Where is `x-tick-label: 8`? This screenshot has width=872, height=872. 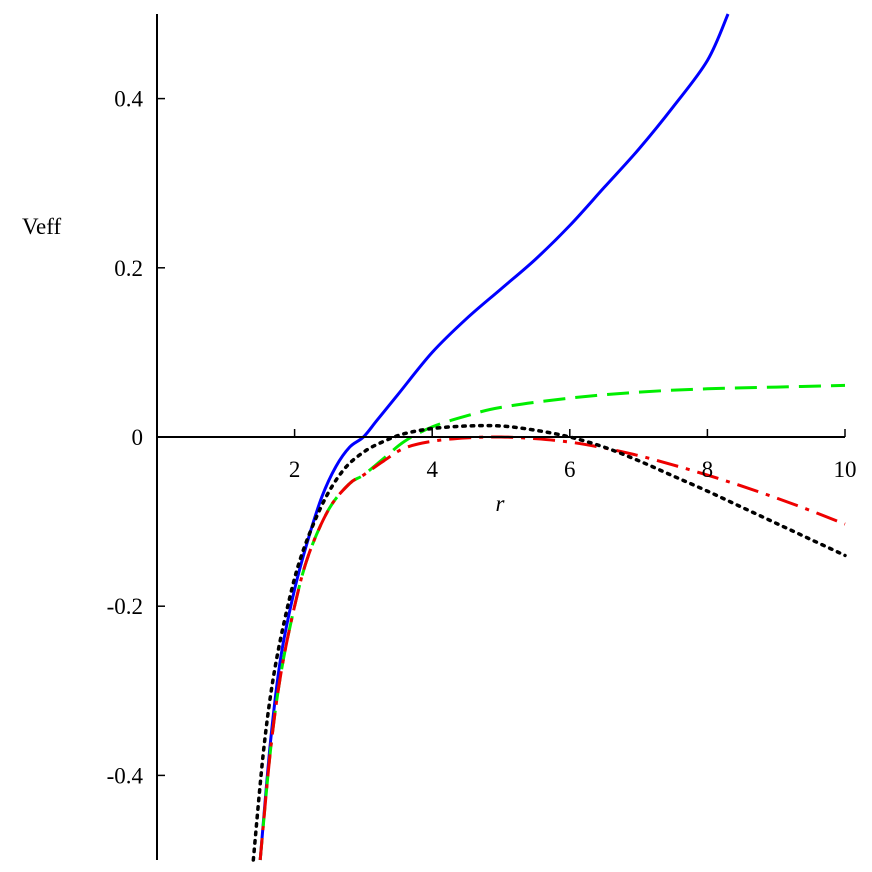
x-tick-label: 8 is located at coordinates (708, 469).